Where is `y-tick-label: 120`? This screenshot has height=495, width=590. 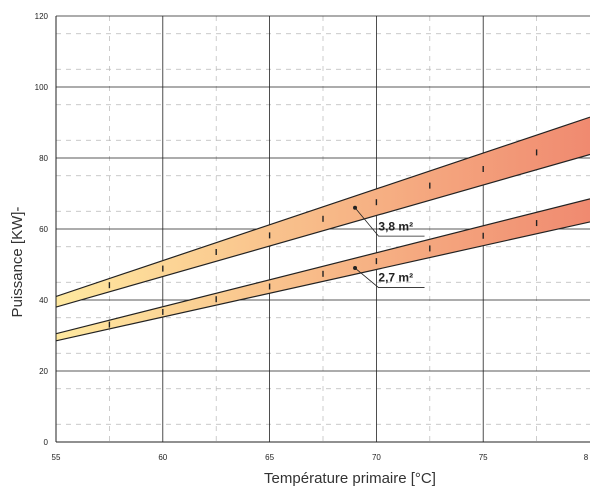
y-tick-label: 120 is located at coordinates (42, 16).